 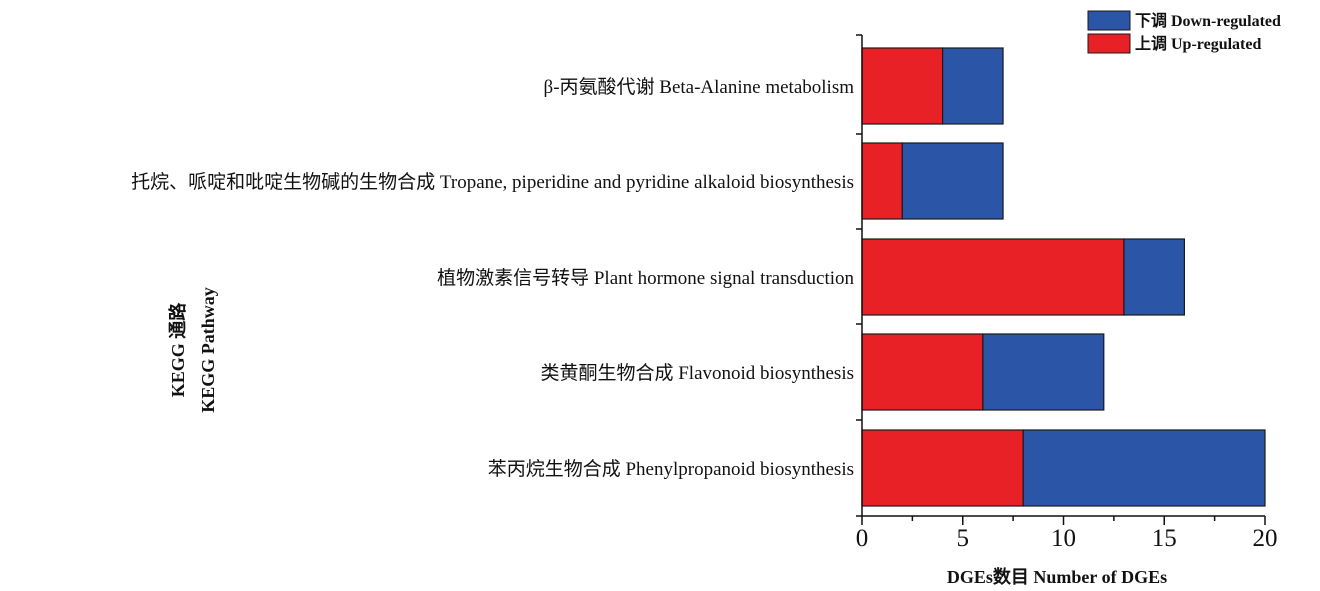 What do you see at coordinates (671, 469) in the screenshot?
I see `category-label-5: 苯丙烷生物合成 Phenylpropanoid biosynthesis` at bounding box center [671, 469].